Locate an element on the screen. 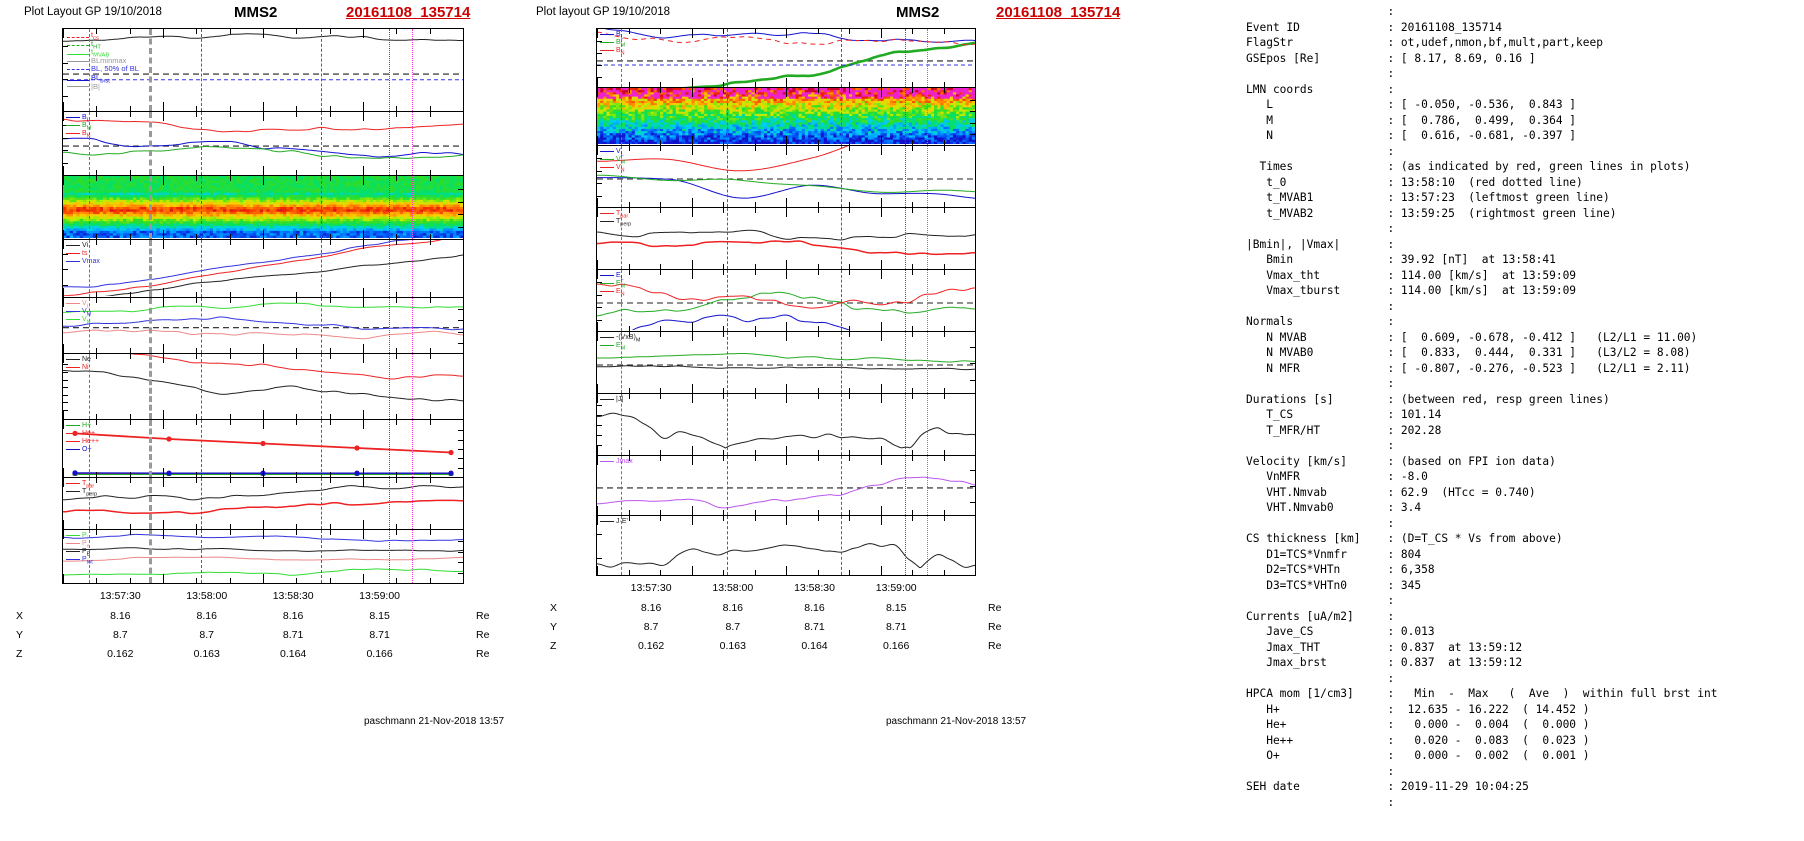 The width and height of the screenshot is (1804, 841). legend-label: tMVAB is located at coordinates (100, 53).